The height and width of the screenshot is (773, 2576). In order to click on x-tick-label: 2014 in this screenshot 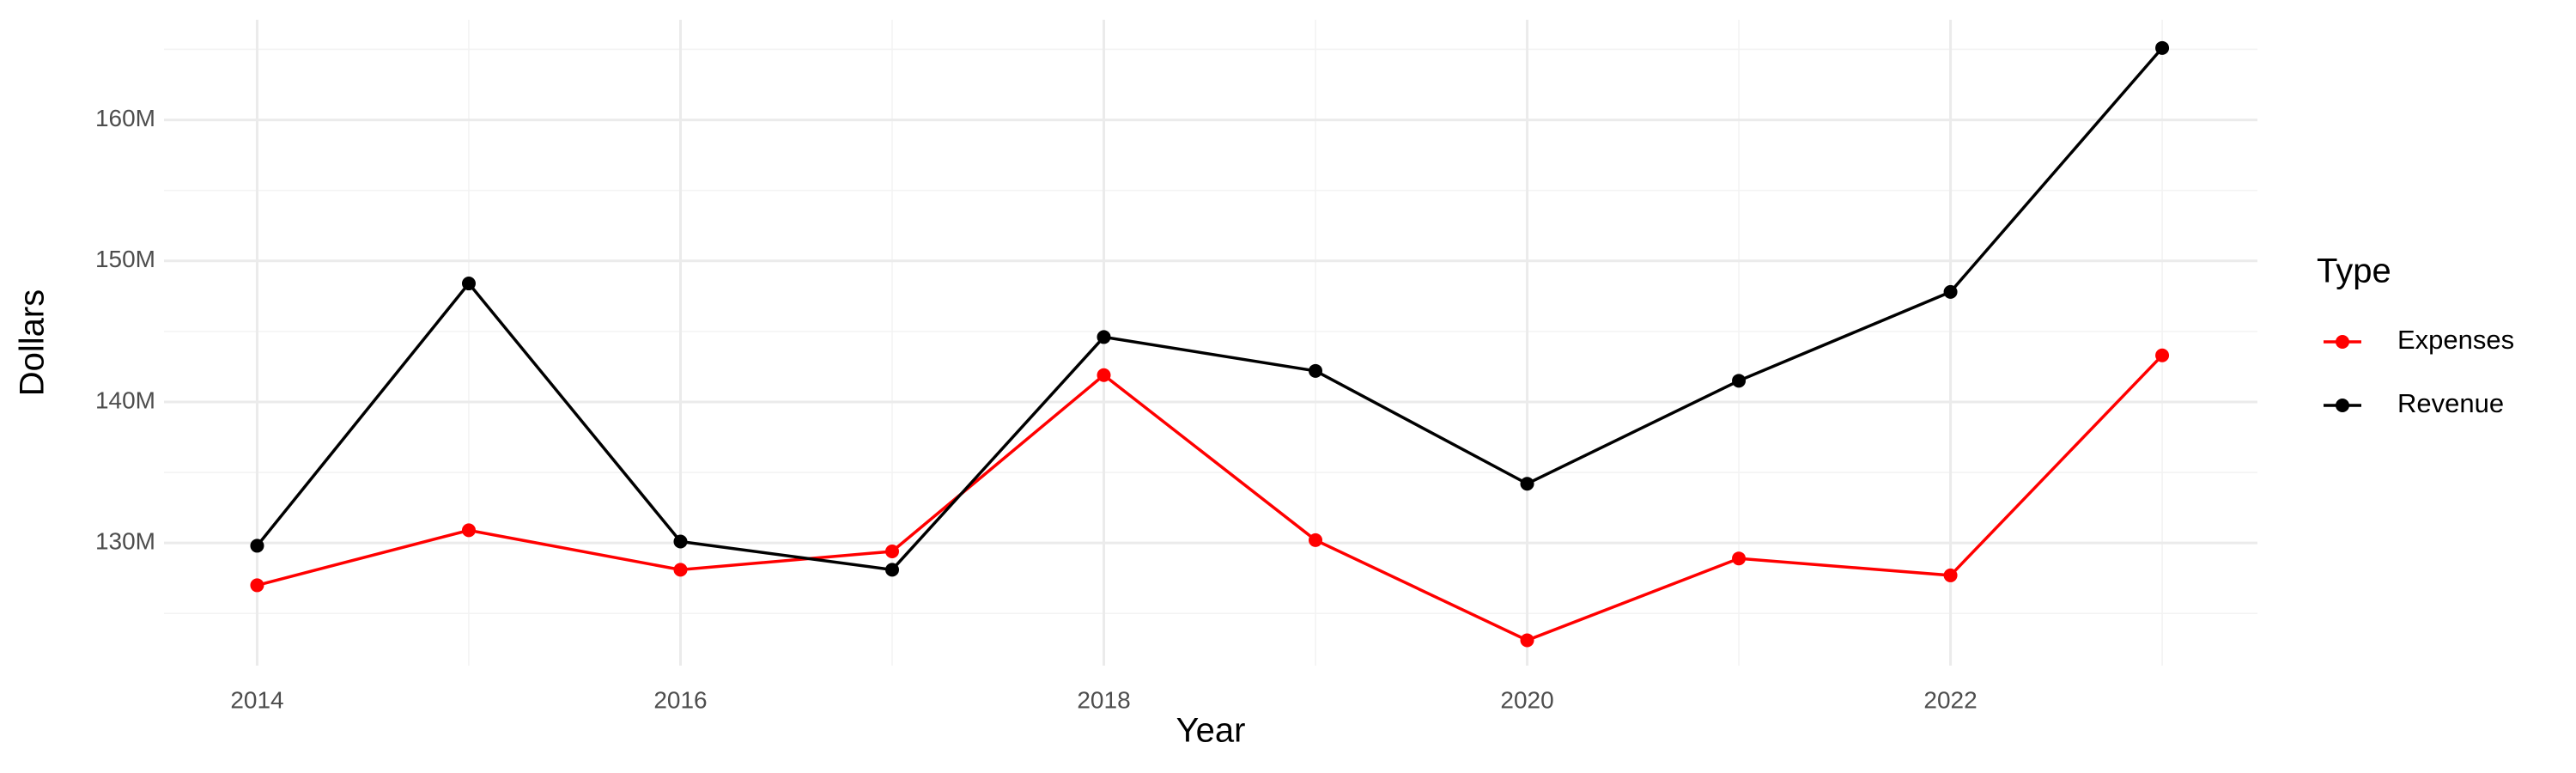, I will do `click(257, 699)`.